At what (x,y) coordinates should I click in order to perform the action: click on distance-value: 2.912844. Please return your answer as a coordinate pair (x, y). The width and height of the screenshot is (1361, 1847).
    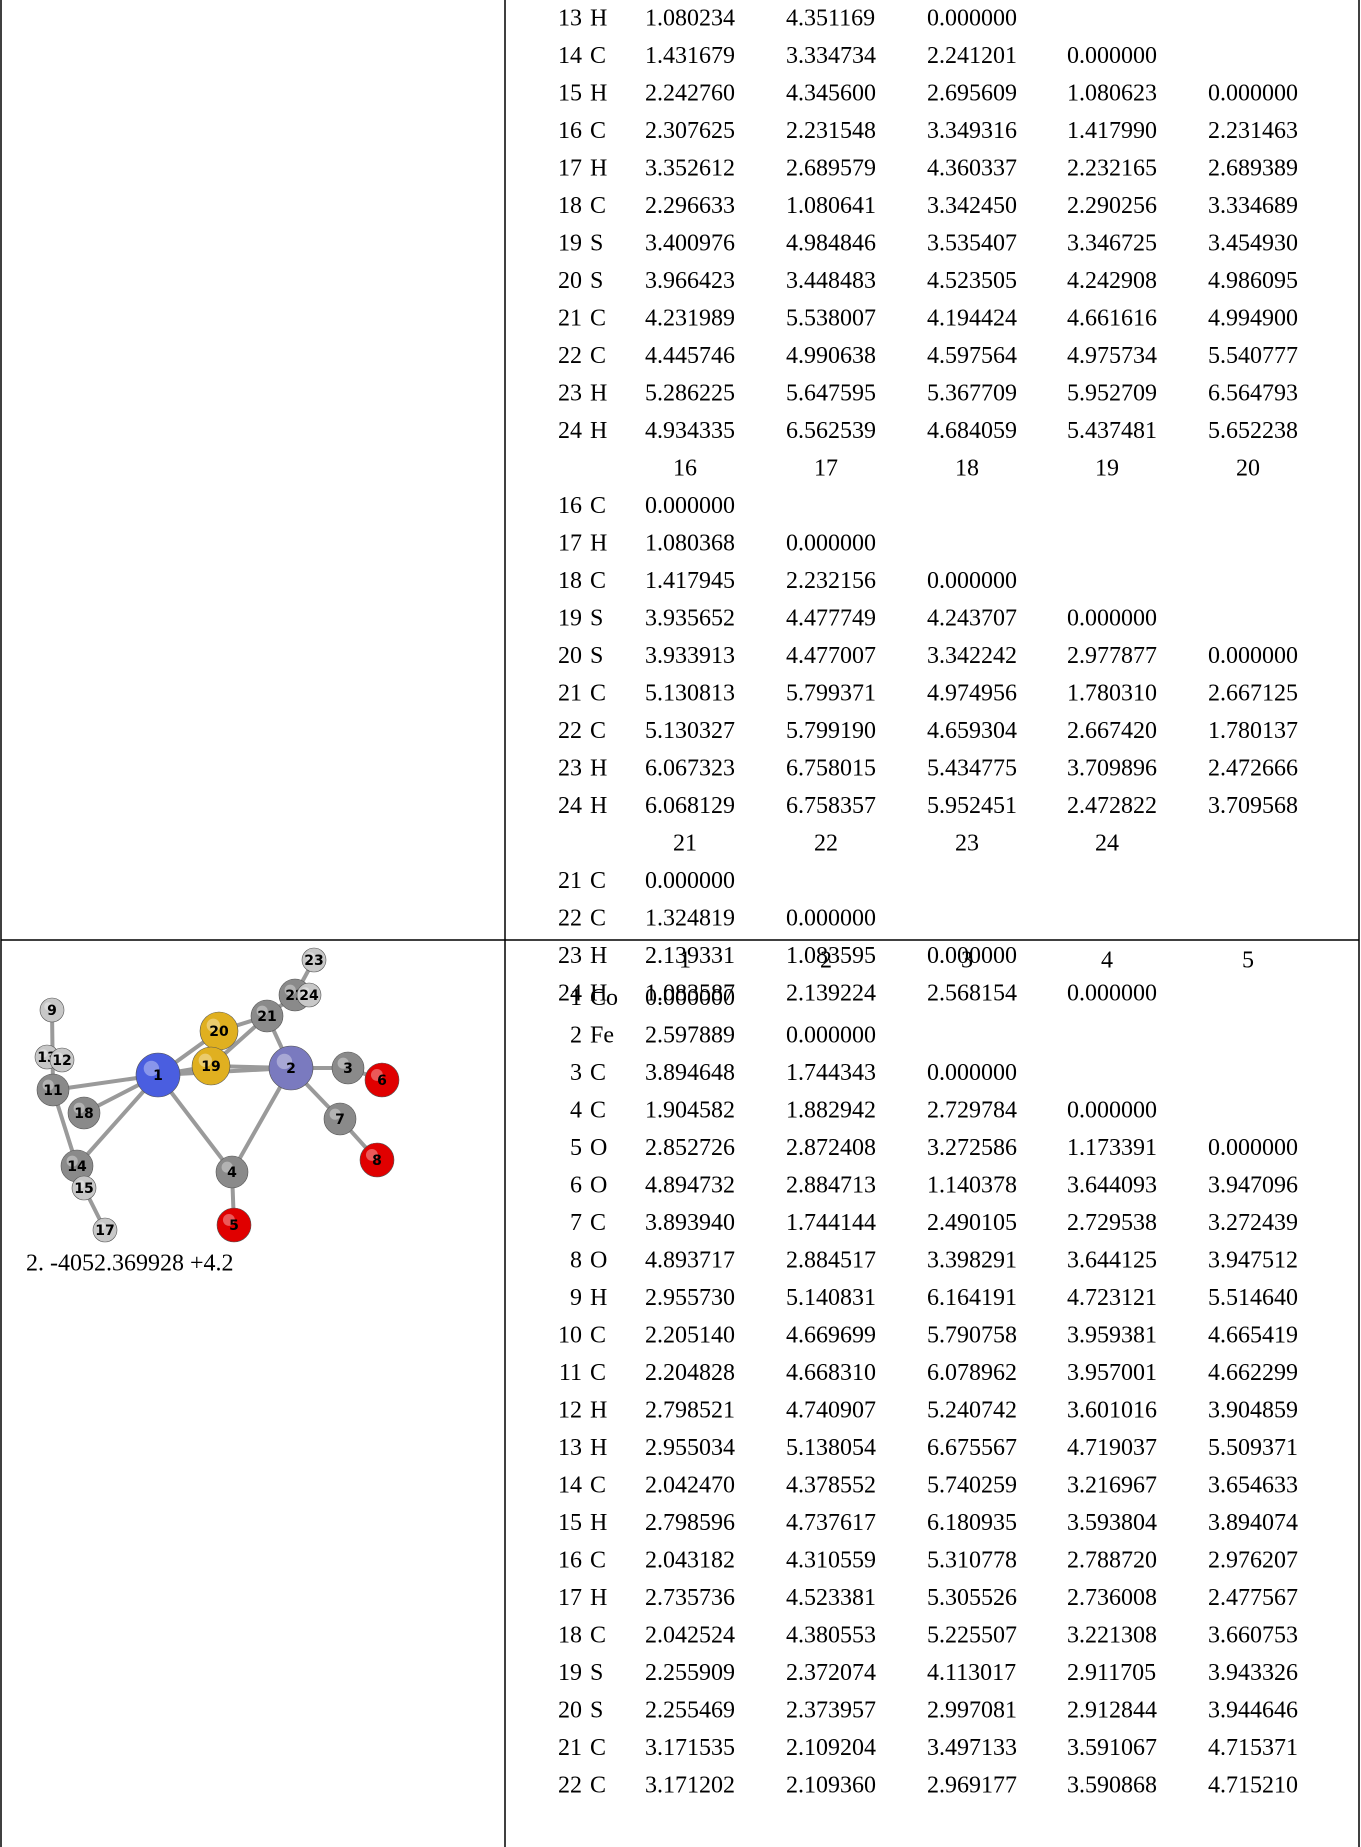
    Looking at the image, I should click on (1112, 1711).